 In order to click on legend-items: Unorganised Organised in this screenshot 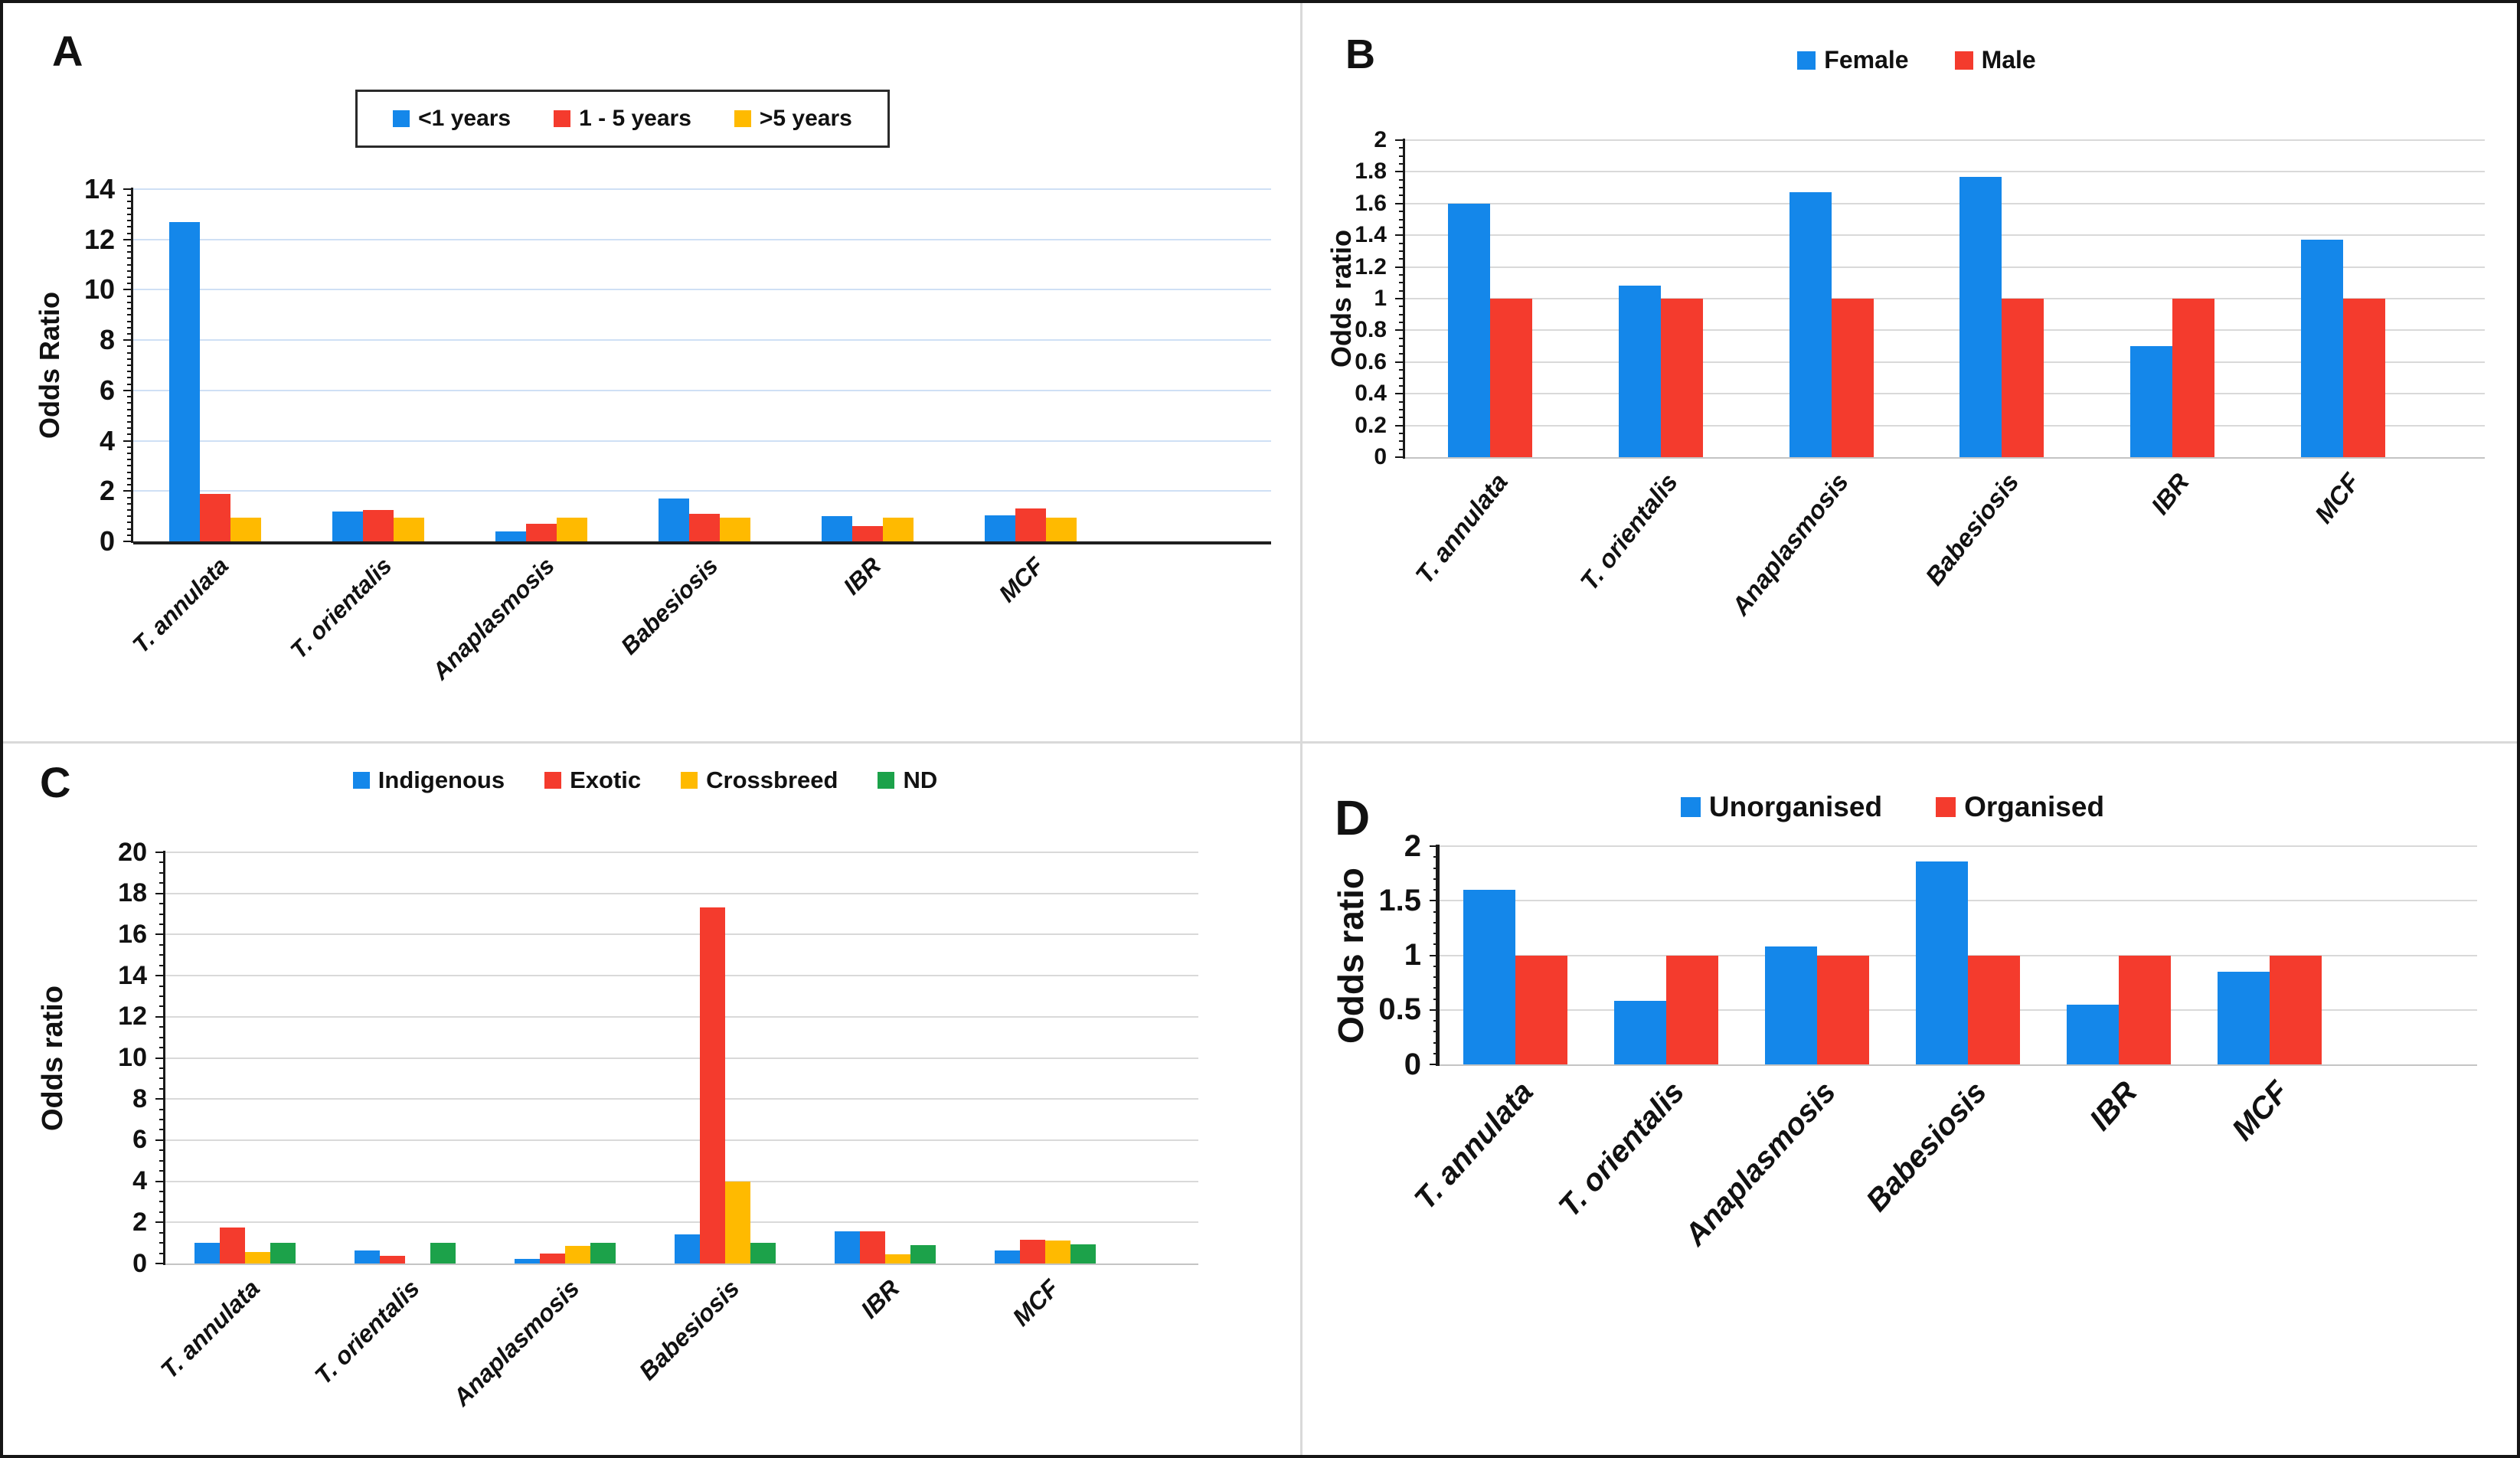, I will do `click(1892, 807)`.